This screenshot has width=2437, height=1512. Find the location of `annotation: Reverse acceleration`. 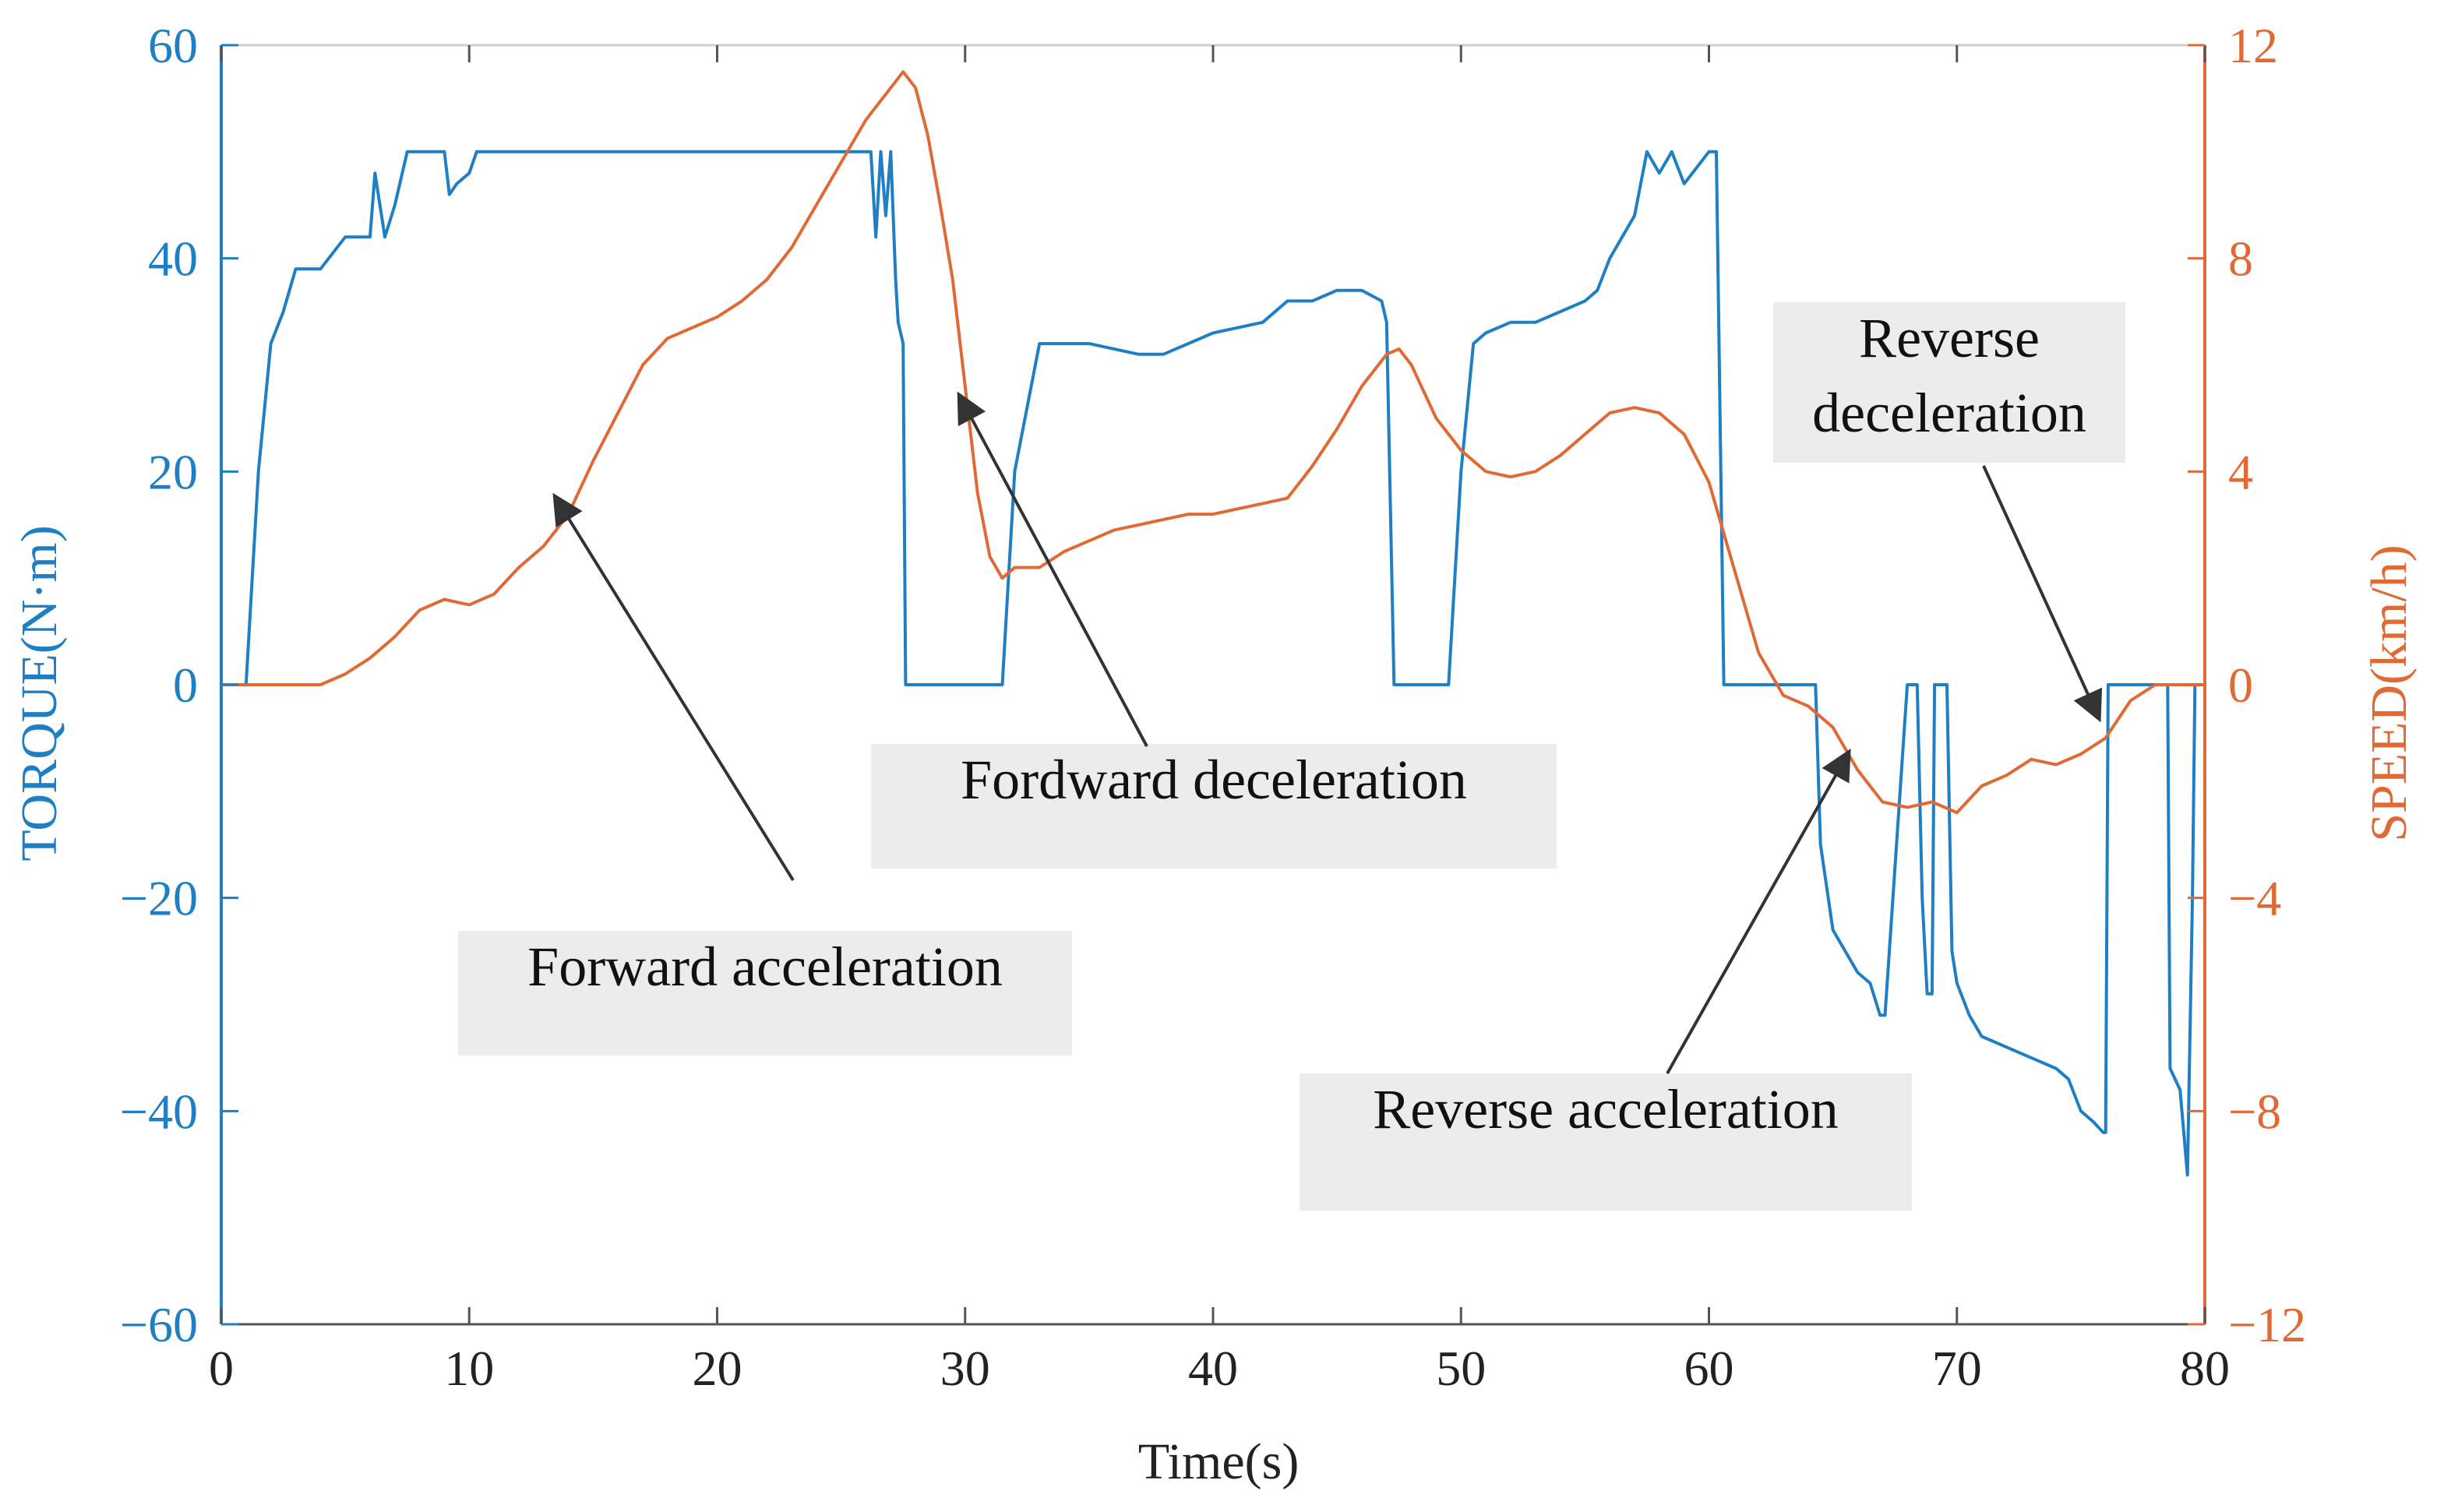

annotation: Reverse acceleration is located at coordinates (1606, 980).